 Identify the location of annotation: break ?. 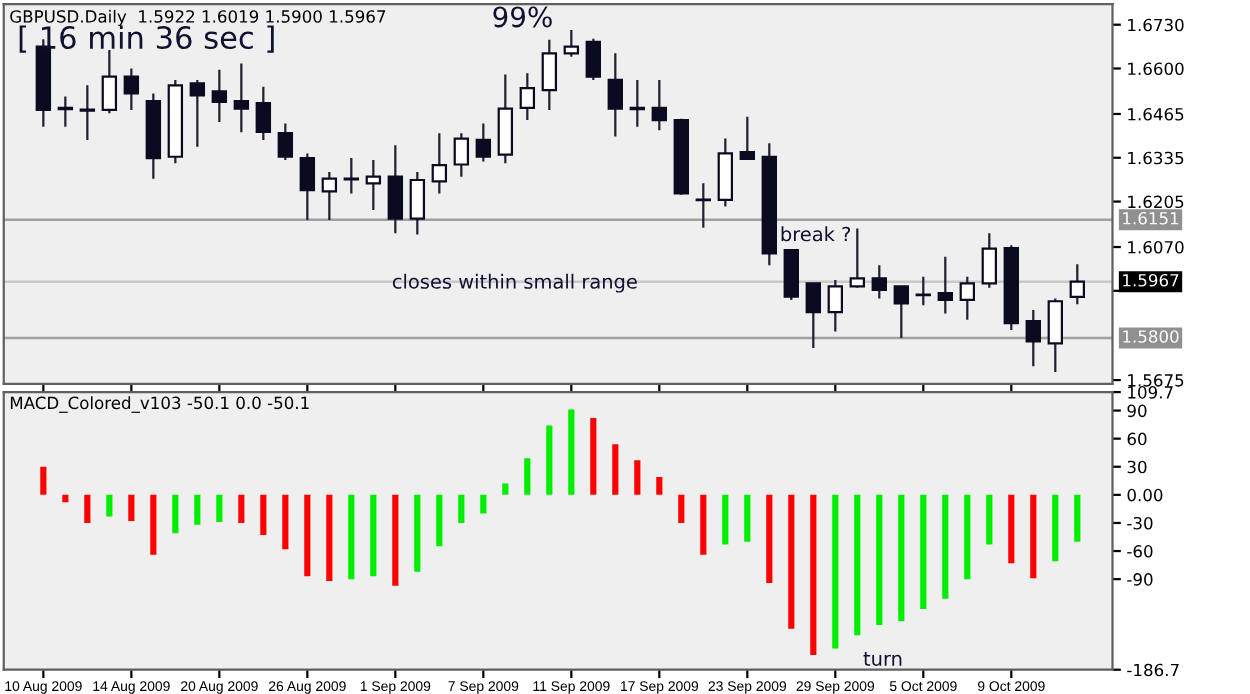
(816, 234).